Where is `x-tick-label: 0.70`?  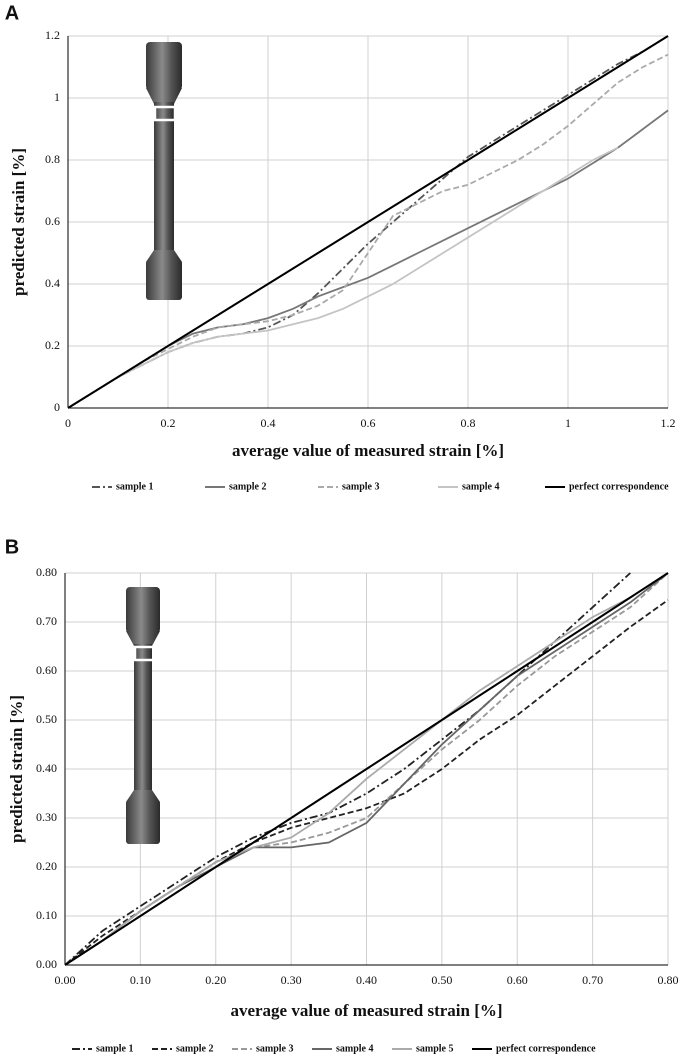
x-tick-label: 0.70 is located at coordinates (592, 980).